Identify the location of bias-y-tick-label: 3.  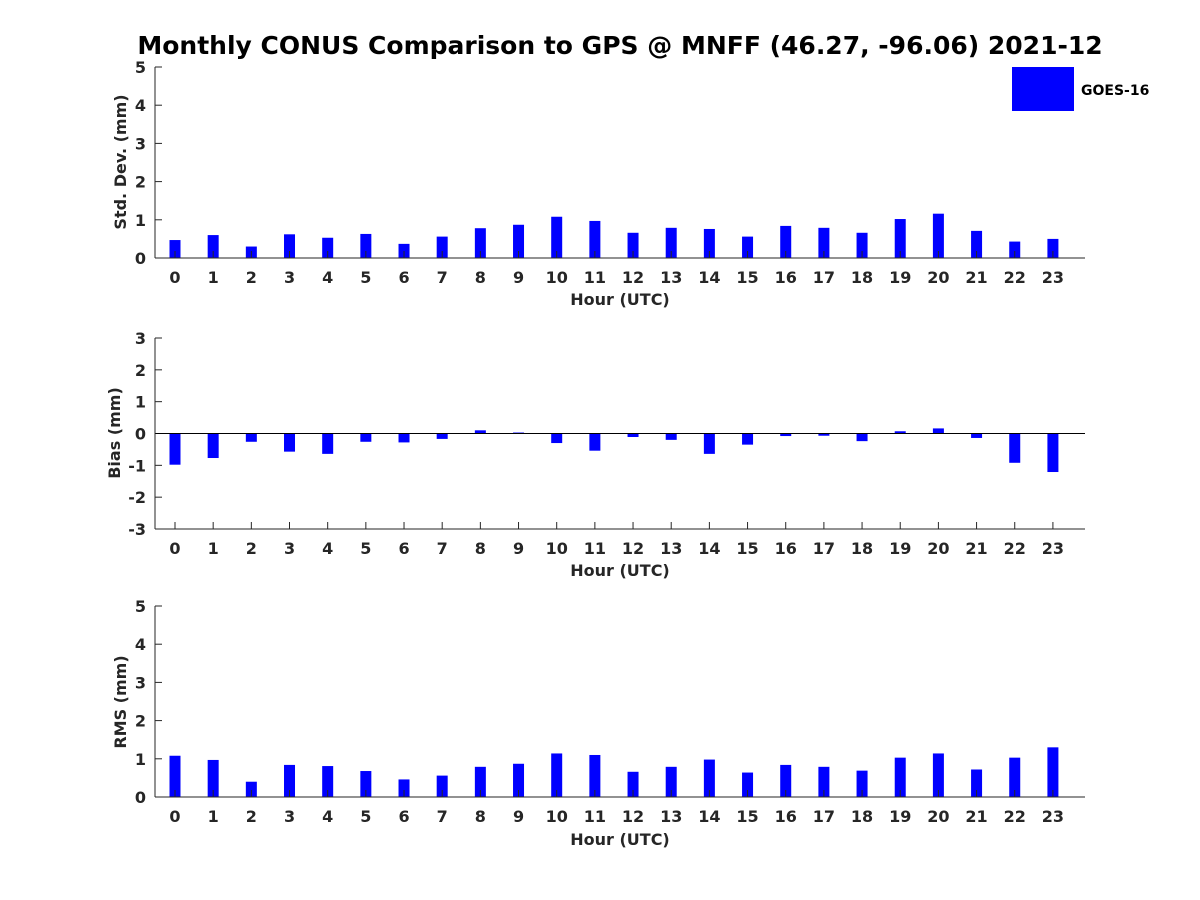
(140, 338).